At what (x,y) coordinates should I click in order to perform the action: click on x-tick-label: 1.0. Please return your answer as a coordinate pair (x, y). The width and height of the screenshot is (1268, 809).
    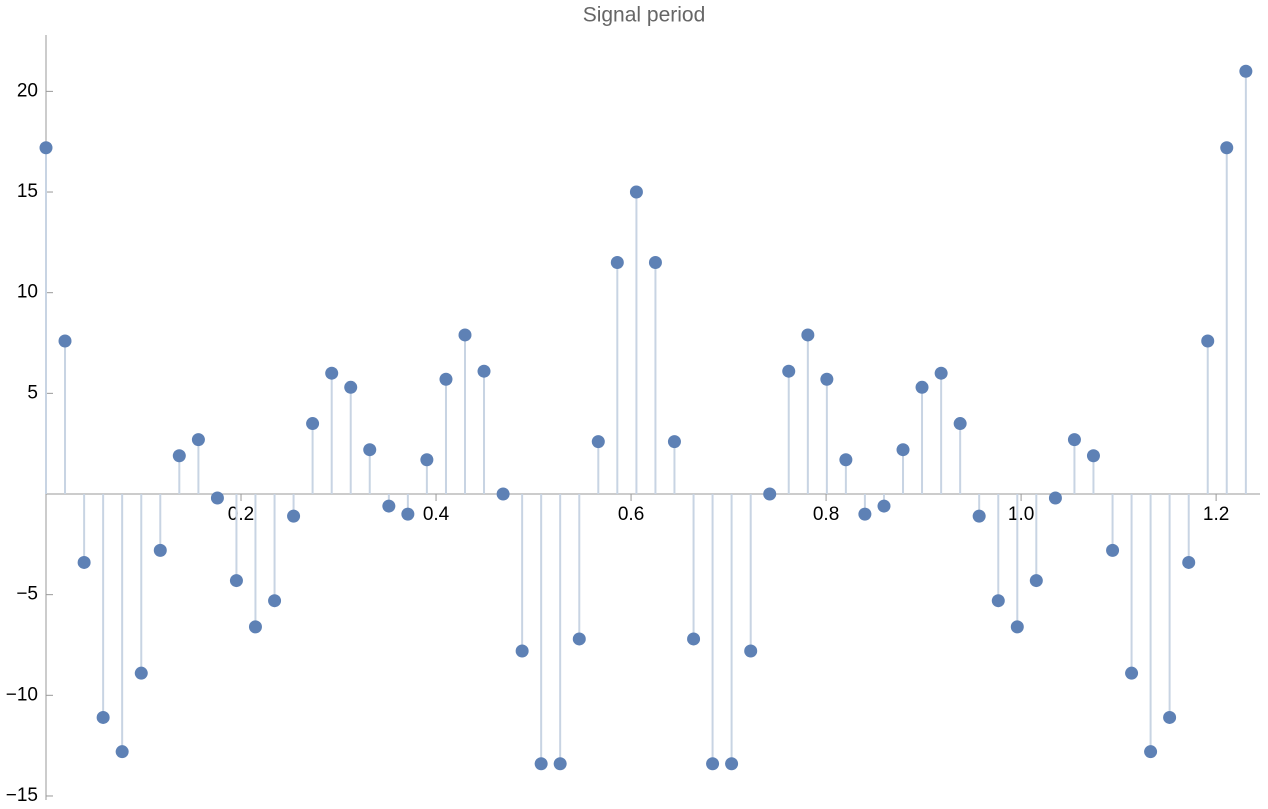
    Looking at the image, I should click on (1021, 514).